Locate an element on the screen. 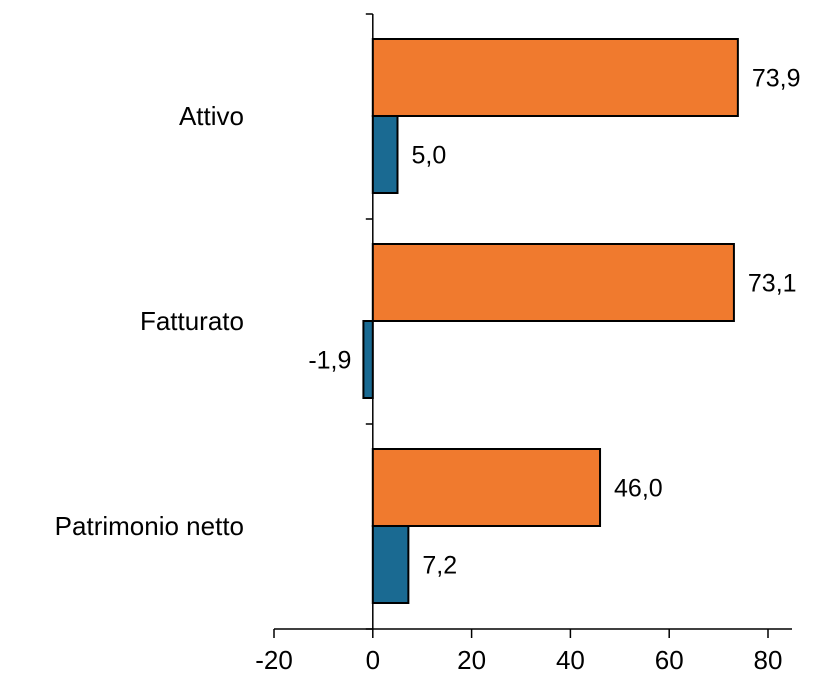 Image resolution: width=821 pixels, height=679 pixels. data-label: 46,0 is located at coordinates (638, 489).